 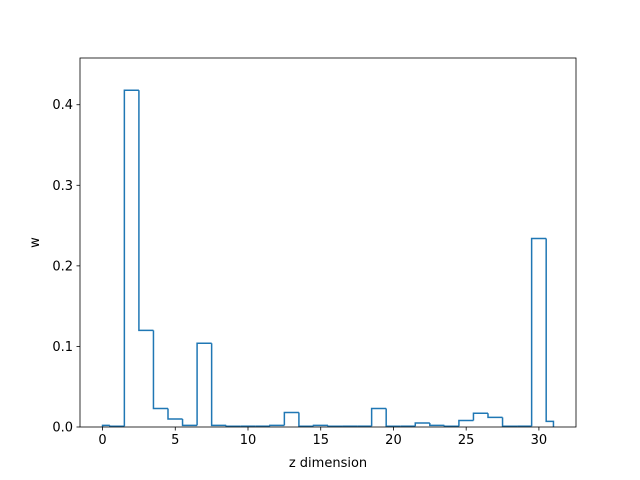 I want to click on y-tick-label: 0.0, so click(x=62, y=428).